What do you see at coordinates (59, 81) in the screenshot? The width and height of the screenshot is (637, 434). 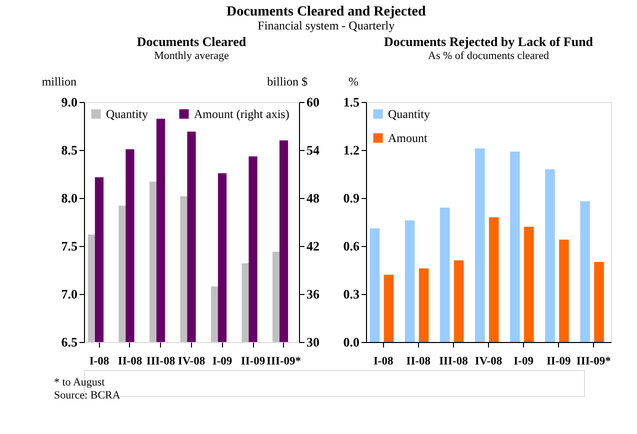 I see `y-axis-title: million` at bounding box center [59, 81].